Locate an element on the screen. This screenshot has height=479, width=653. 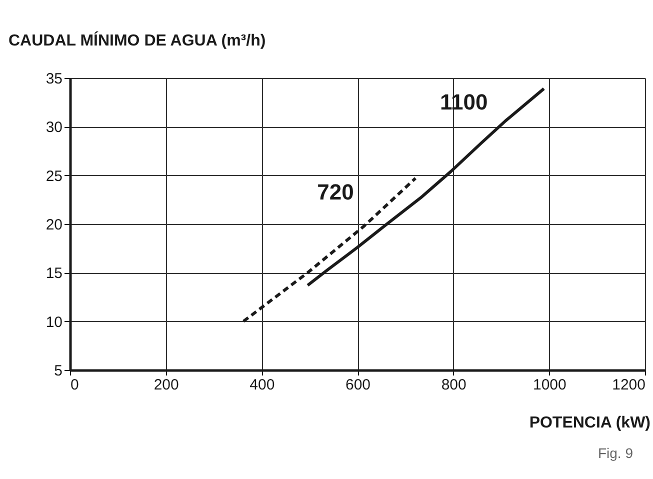
y-tick-label: 35 is located at coordinates (54, 79).